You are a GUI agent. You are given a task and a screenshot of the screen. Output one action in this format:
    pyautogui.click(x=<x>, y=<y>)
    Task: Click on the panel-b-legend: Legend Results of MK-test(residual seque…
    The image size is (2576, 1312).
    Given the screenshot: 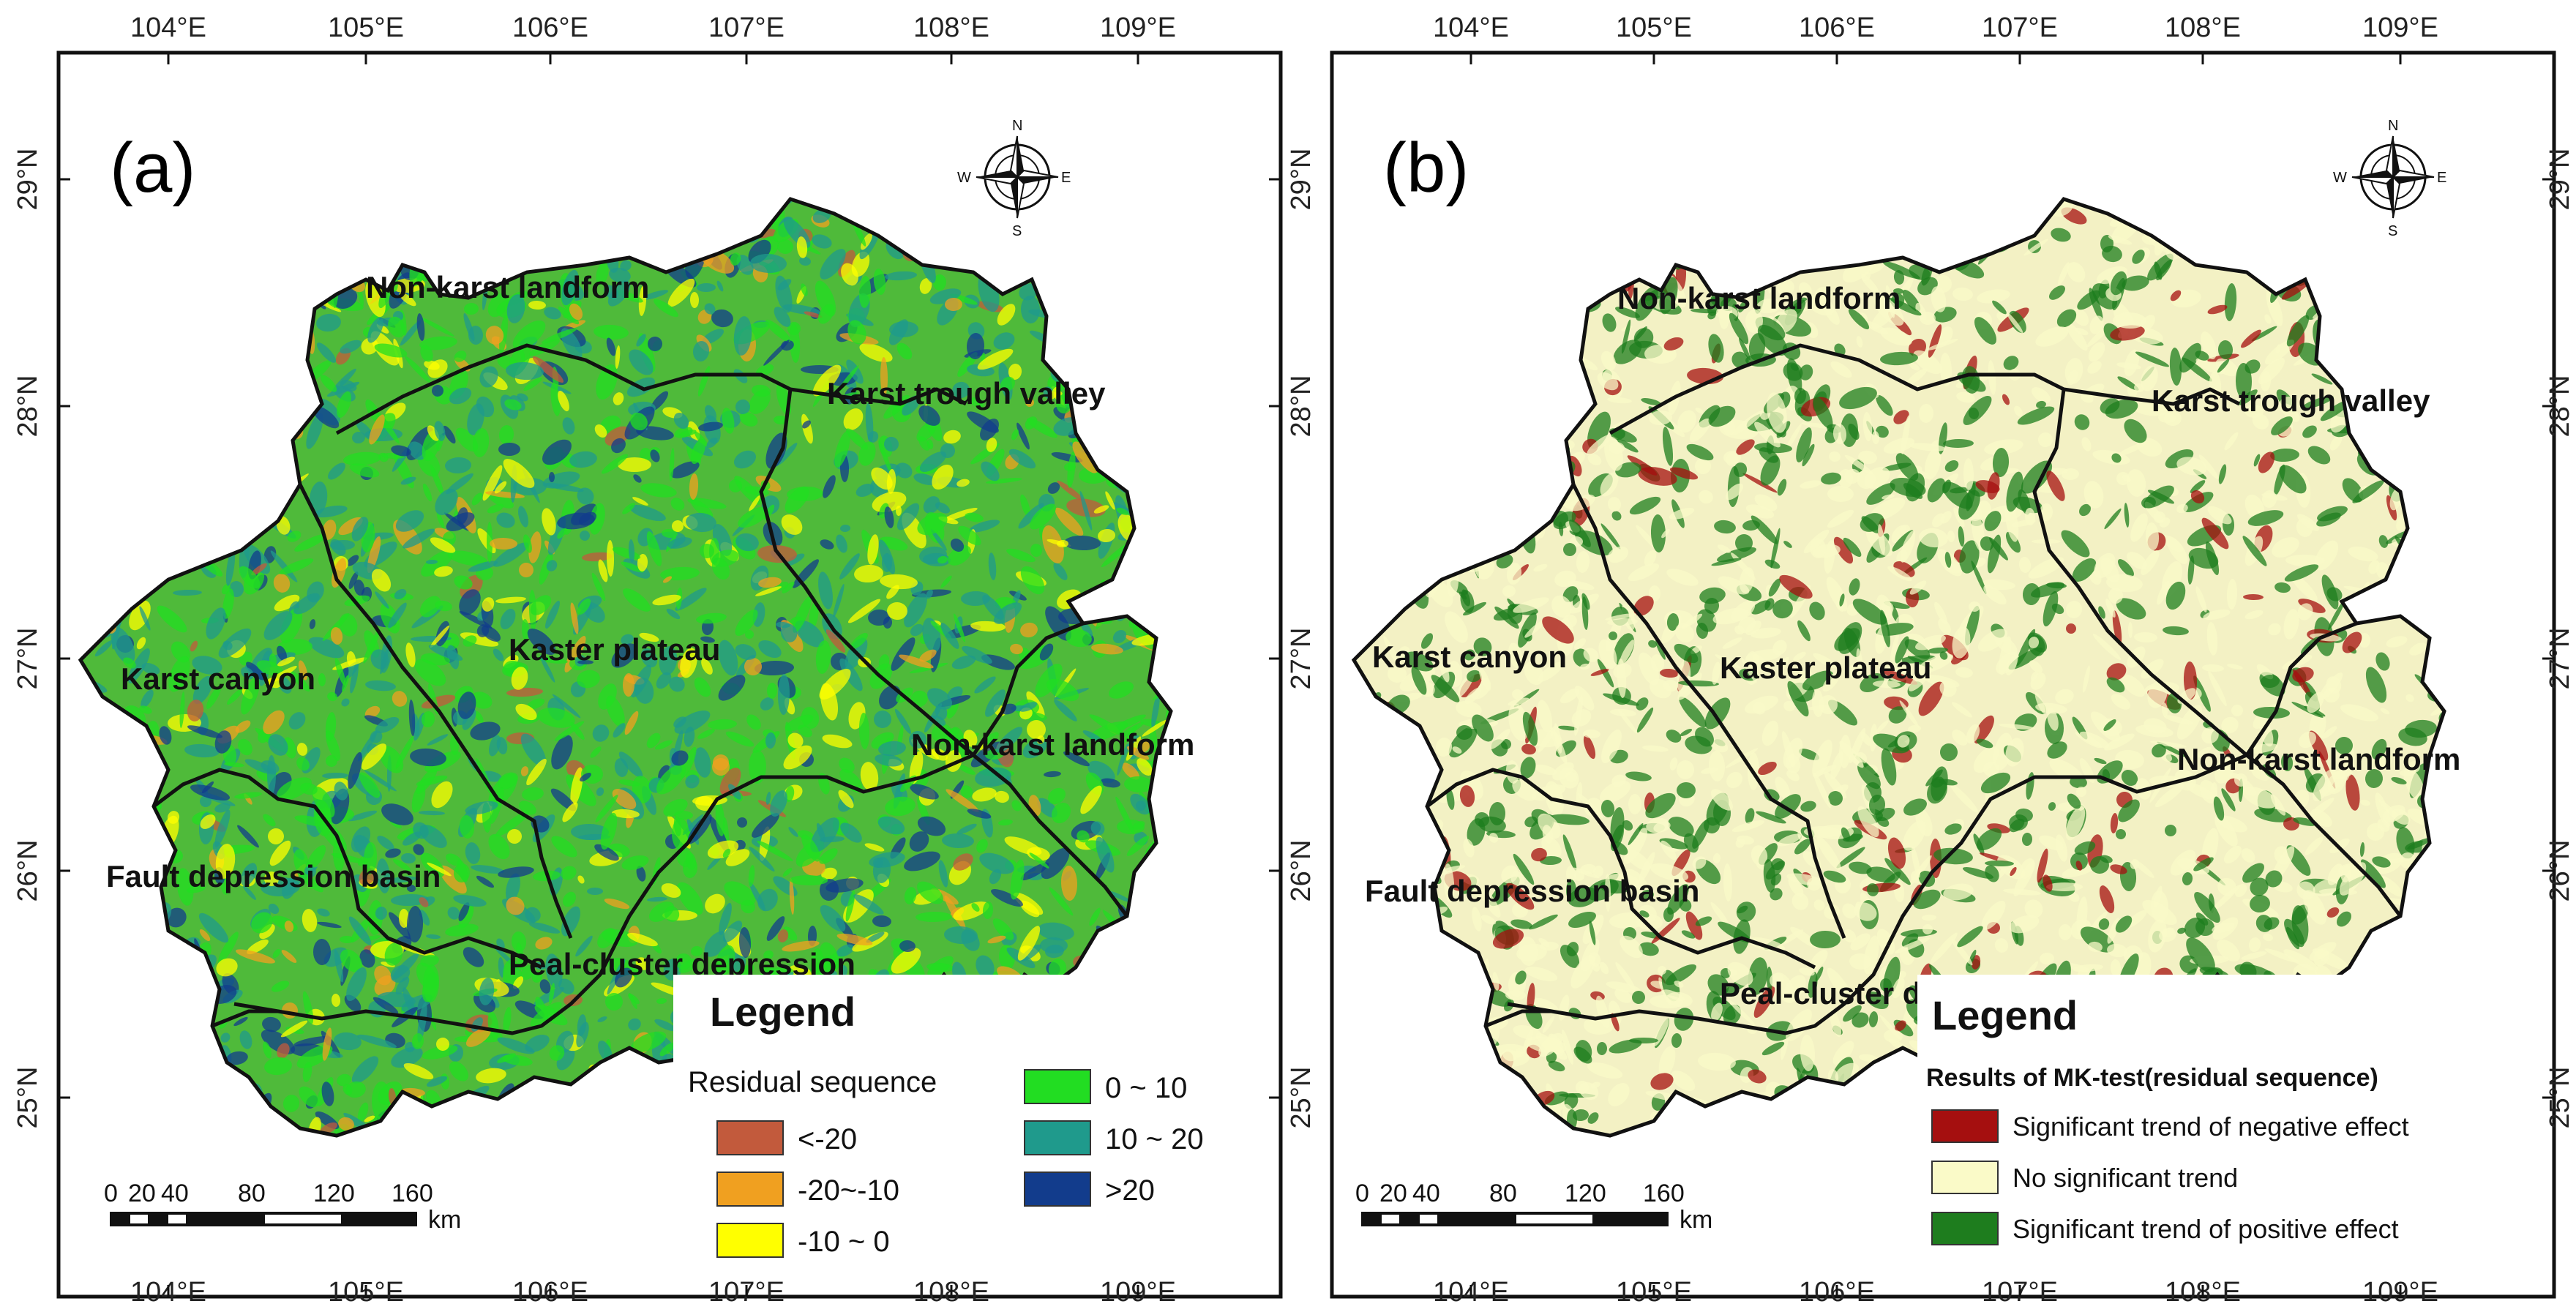 What is the action you would take?
    pyautogui.click(x=2232, y=1132)
    